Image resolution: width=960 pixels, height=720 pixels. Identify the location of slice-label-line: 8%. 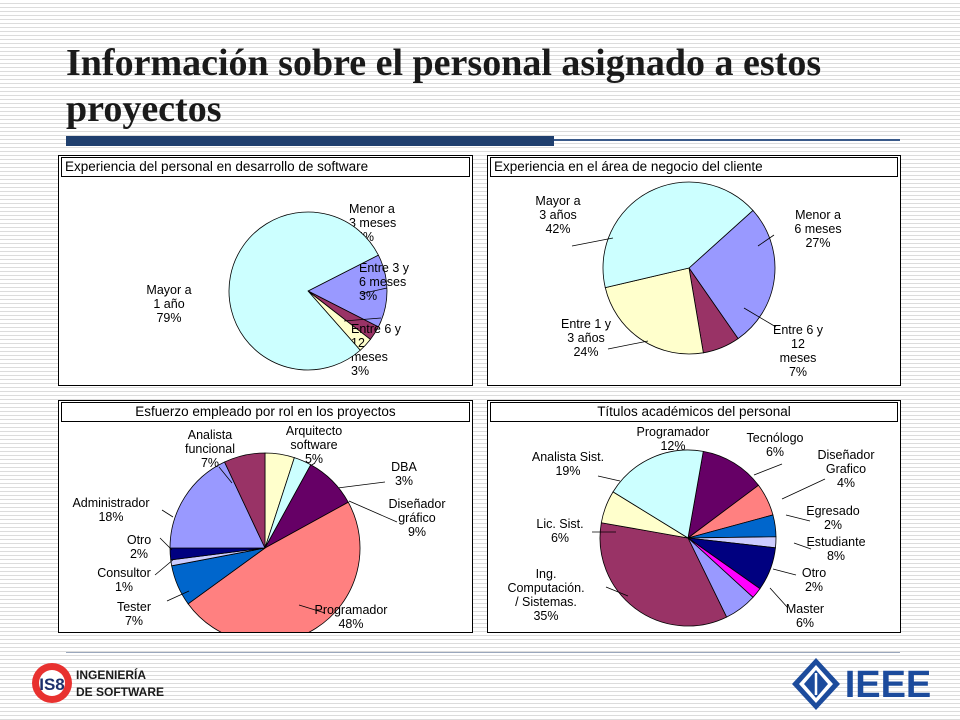
(836, 556).